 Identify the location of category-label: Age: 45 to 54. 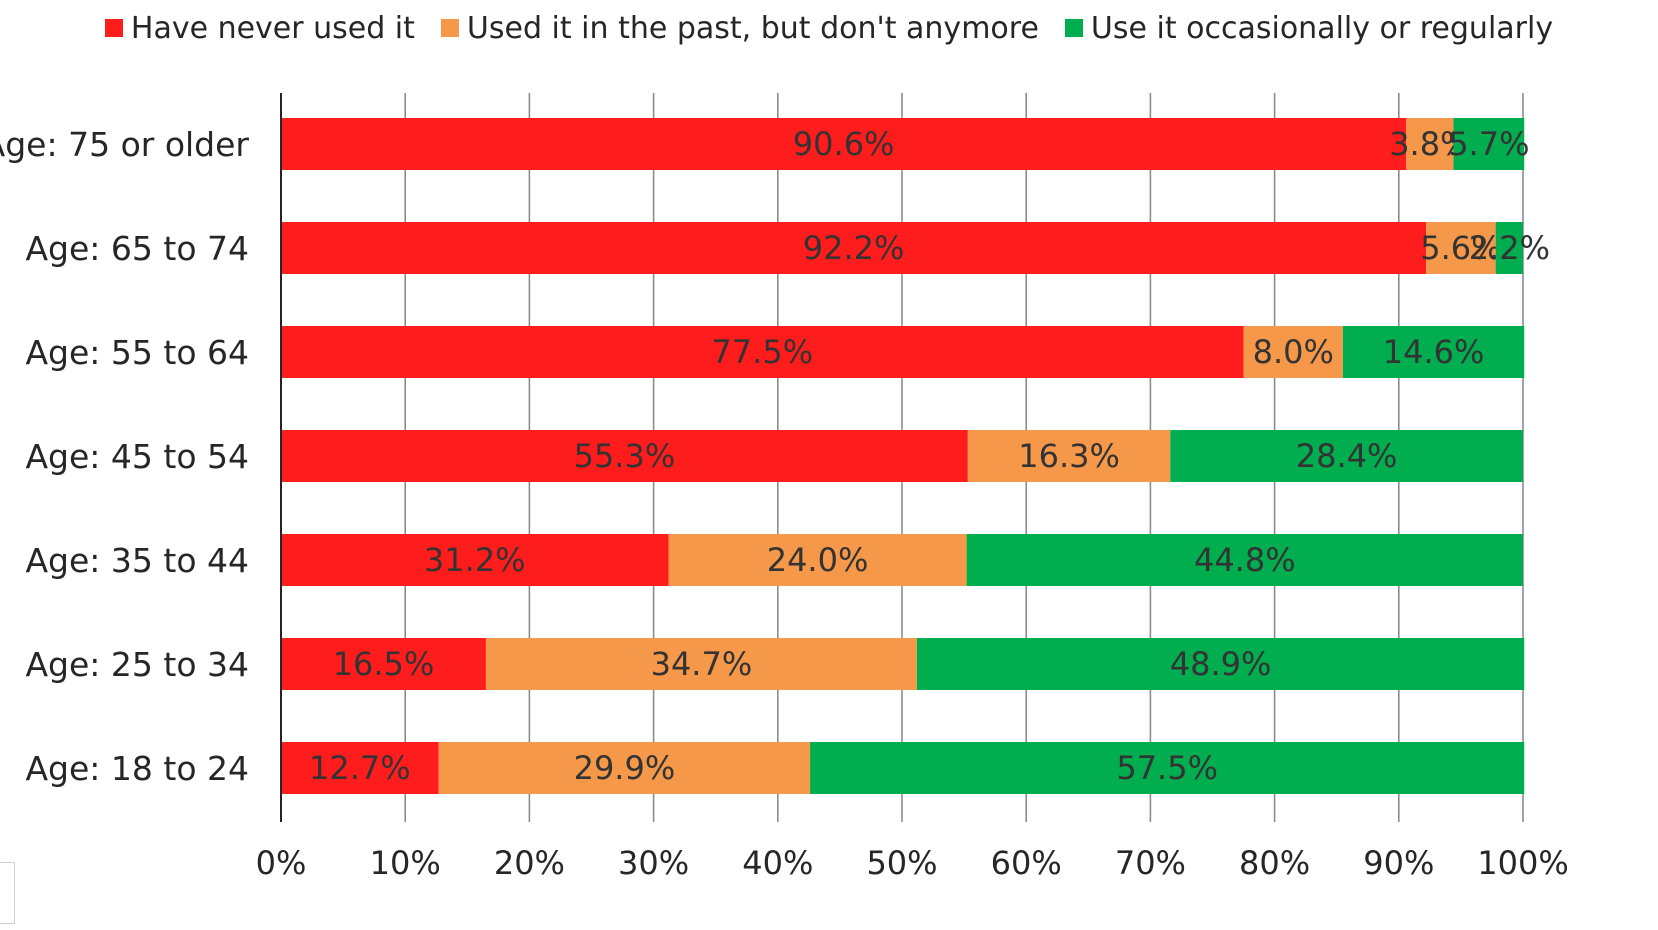
(137, 456).